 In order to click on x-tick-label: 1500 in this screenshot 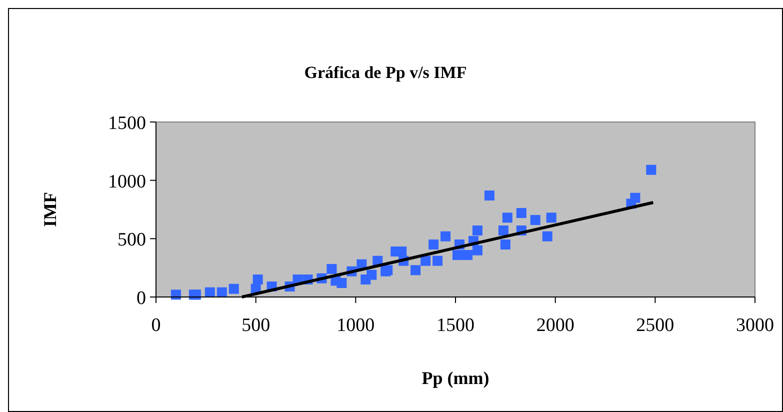, I will do `click(455, 325)`.